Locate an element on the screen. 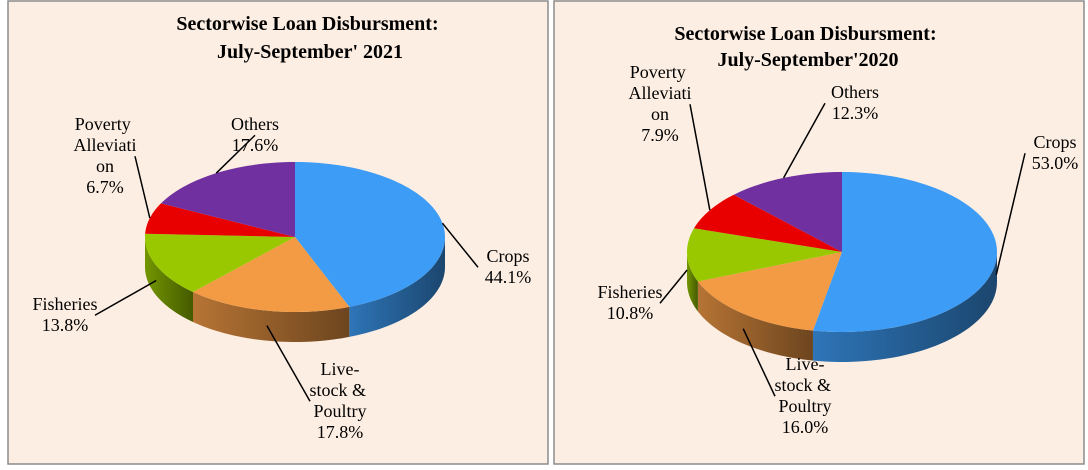  value-label: 13.8% is located at coordinates (65, 325).